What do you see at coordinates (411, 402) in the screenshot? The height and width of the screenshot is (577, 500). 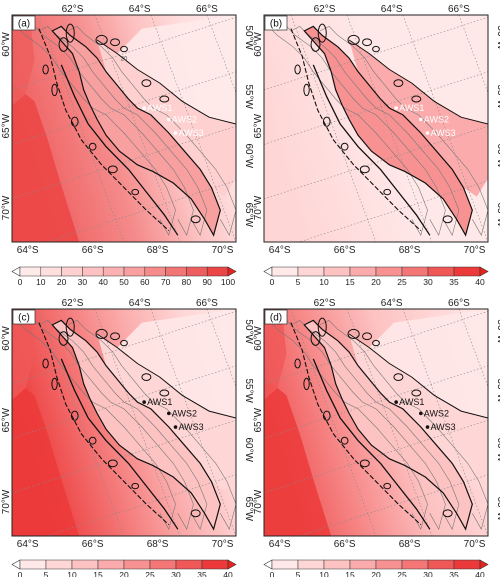 I see `station-label: AWS1` at bounding box center [411, 402].